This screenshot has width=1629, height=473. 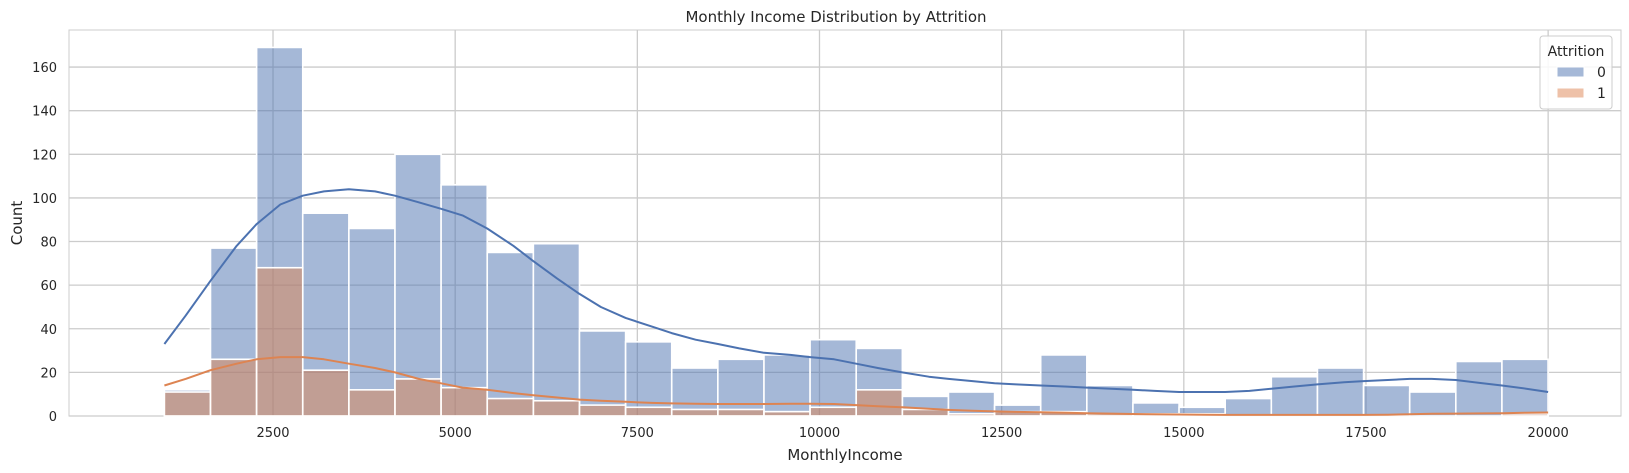 I want to click on y-tick-label: 0, so click(x=53, y=417).